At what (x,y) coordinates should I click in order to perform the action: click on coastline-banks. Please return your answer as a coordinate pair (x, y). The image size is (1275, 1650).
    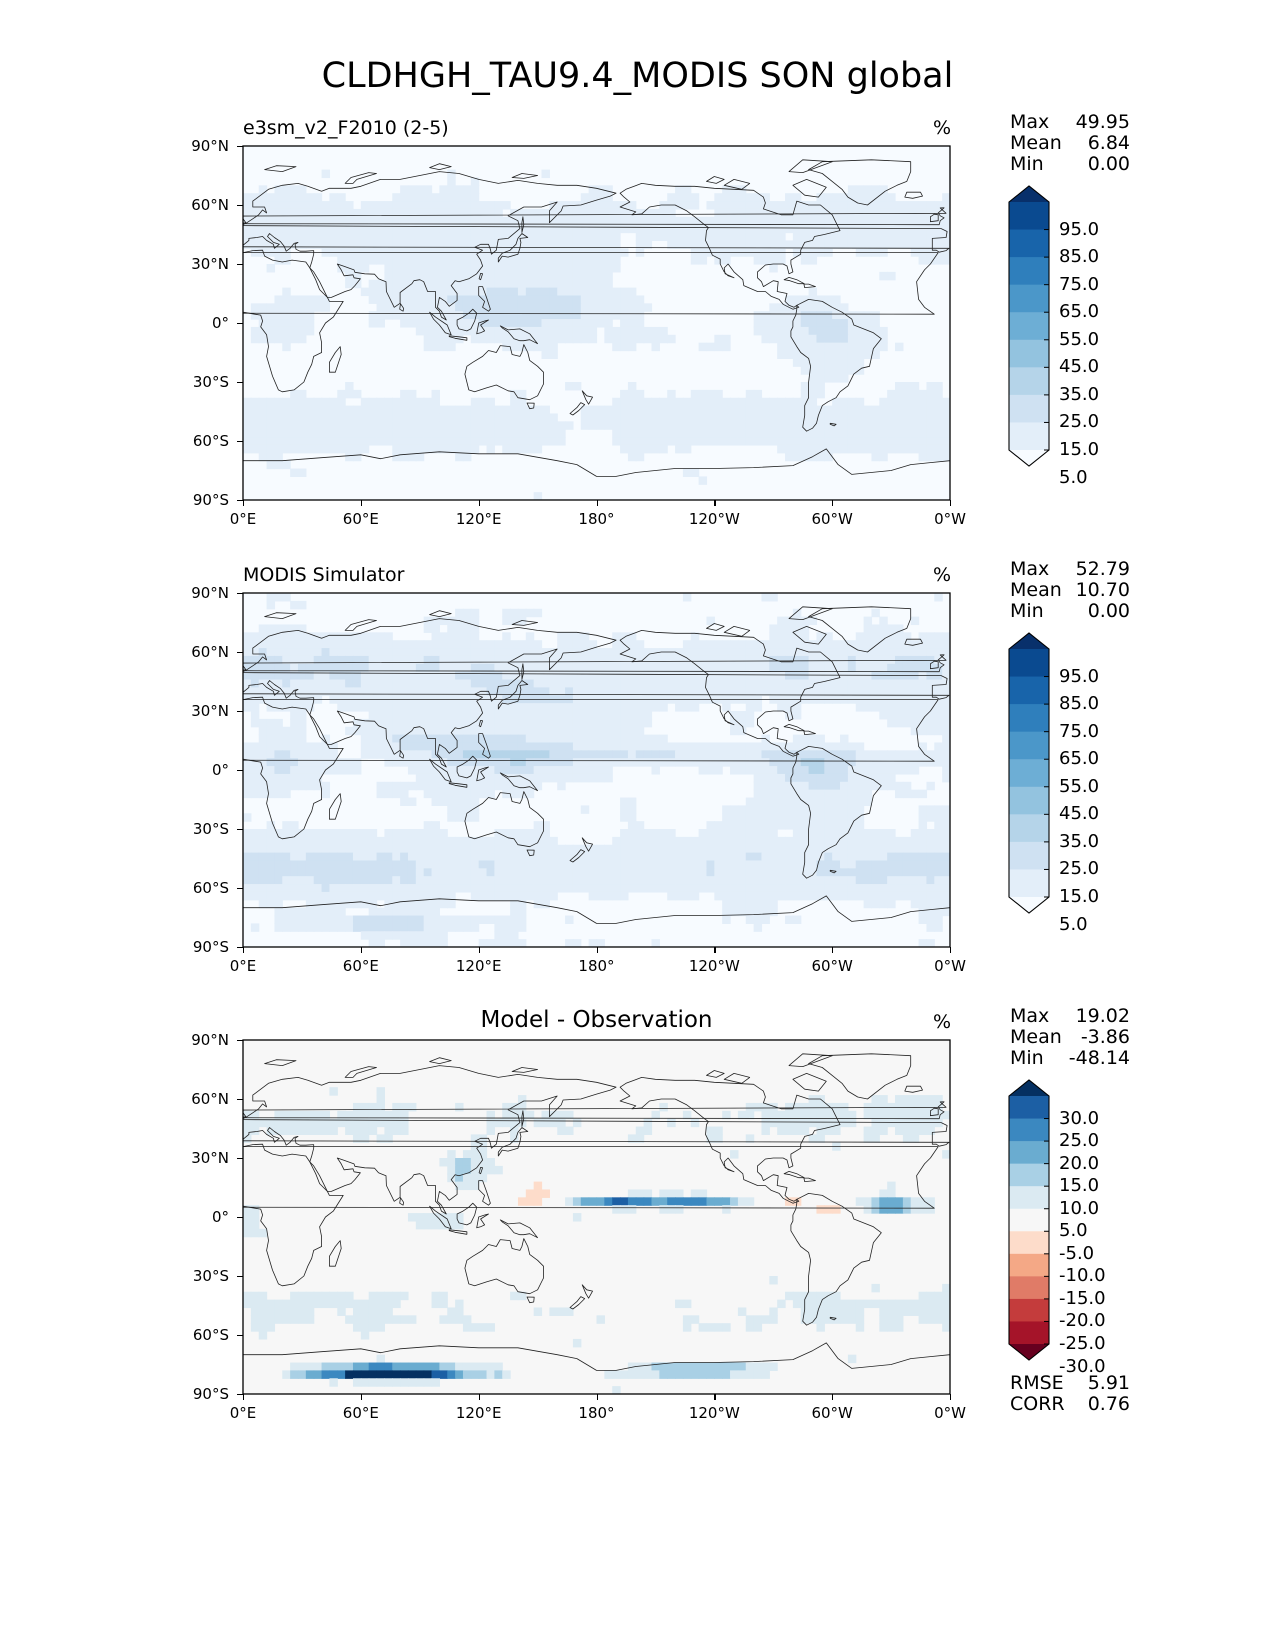
    Looking at the image, I should click on (715, 180).